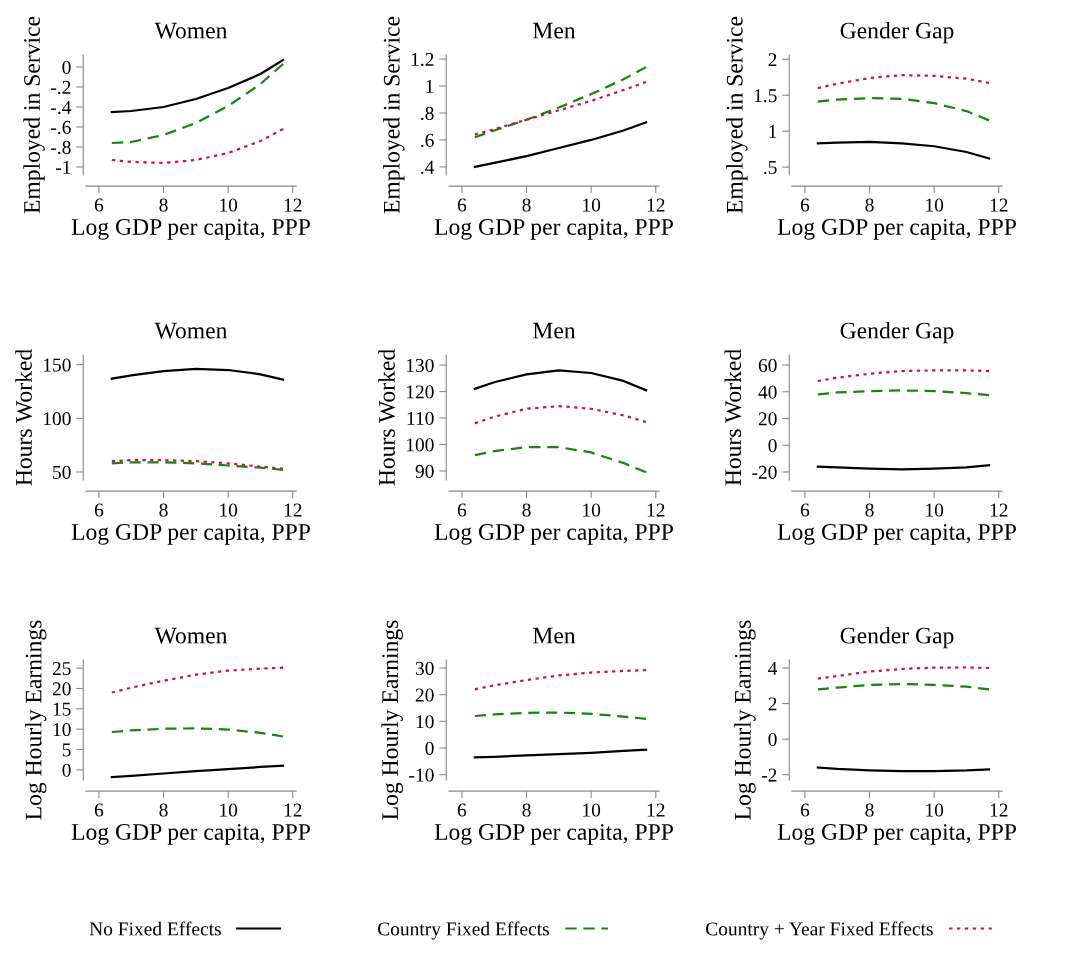 The width and height of the screenshot is (1081, 957). Describe the element at coordinates (61, 147) in the screenshot. I see `y-tick-label: -.8` at that location.